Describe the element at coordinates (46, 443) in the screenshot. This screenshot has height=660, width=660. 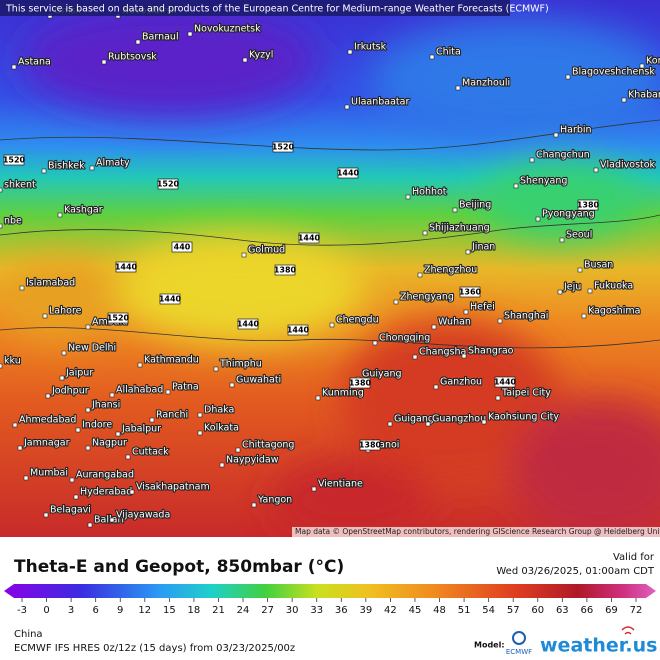
I see `city-label: Jamnagar` at that location.